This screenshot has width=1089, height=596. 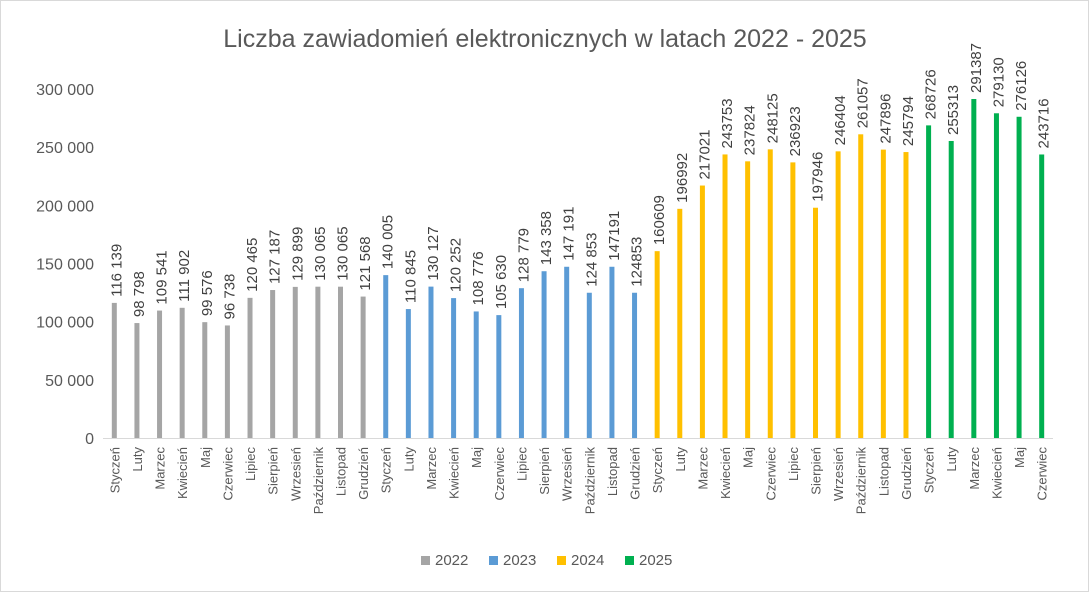 What do you see at coordinates (614, 236) in the screenshot?
I see `value-label: 147191` at bounding box center [614, 236].